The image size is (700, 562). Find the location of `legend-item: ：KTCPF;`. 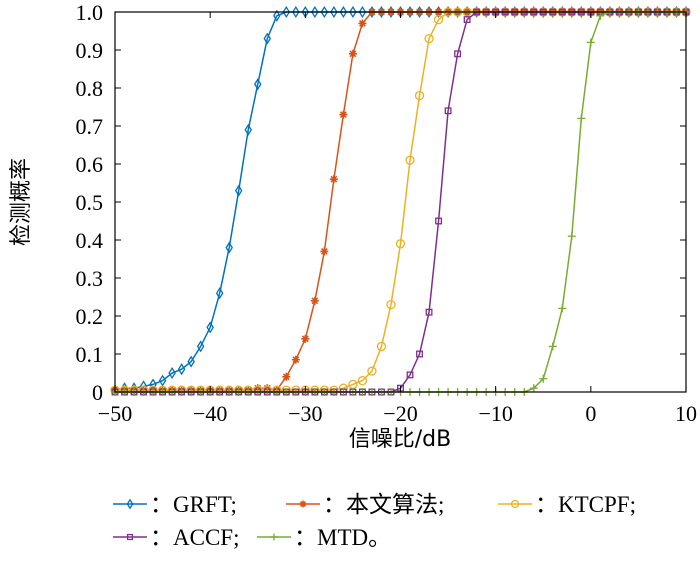

legend-item: ：KTCPF; is located at coordinates (567, 504).